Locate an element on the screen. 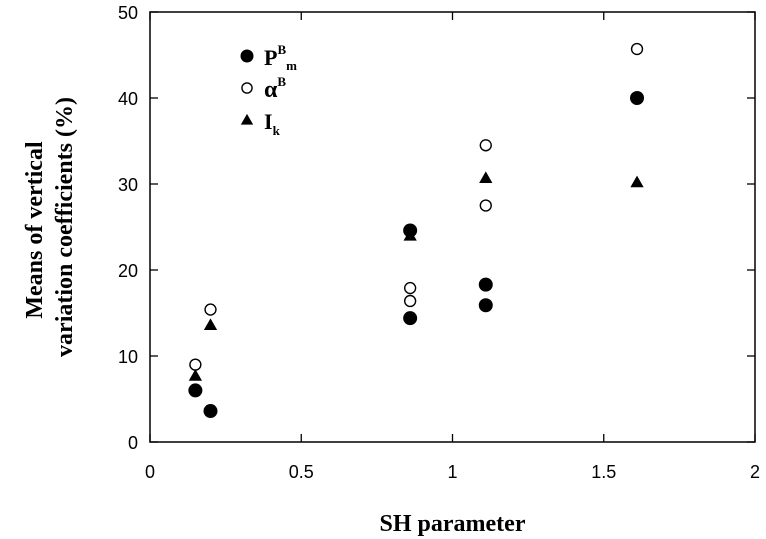  y-axis-title-line-2: variation coefficients (%) is located at coordinates (65, 227).